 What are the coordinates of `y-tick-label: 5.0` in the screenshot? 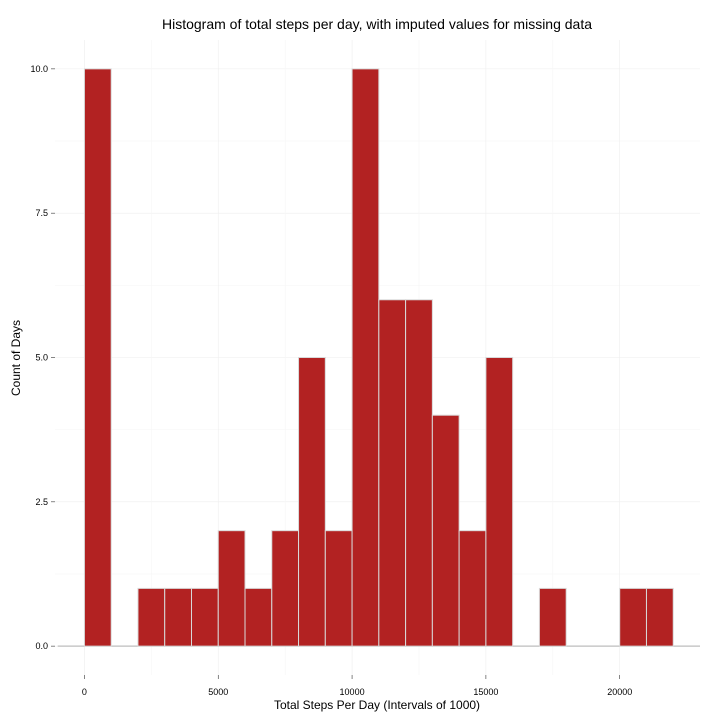 It's located at (41, 358).